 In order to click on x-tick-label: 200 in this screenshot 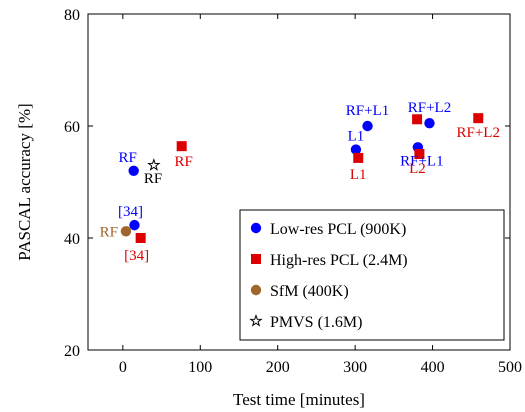, I will do `click(278, 367)`.